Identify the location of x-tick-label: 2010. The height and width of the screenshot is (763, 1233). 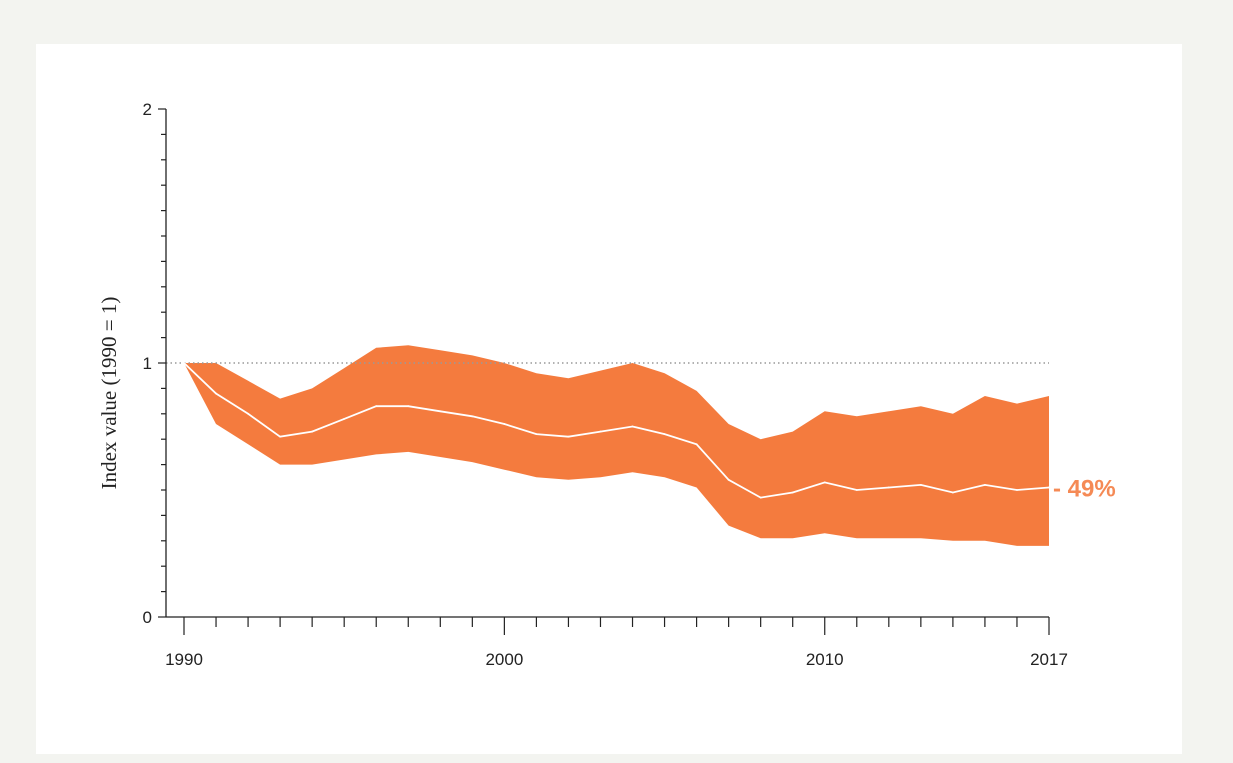
(825, 659).